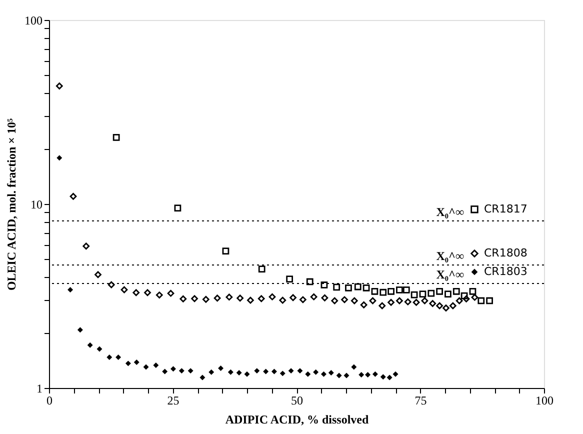 The image size is (583, 434). Describe the element at coordinates (33, 21) in the screenshot. I see `y-tick-label: 100` at that location.